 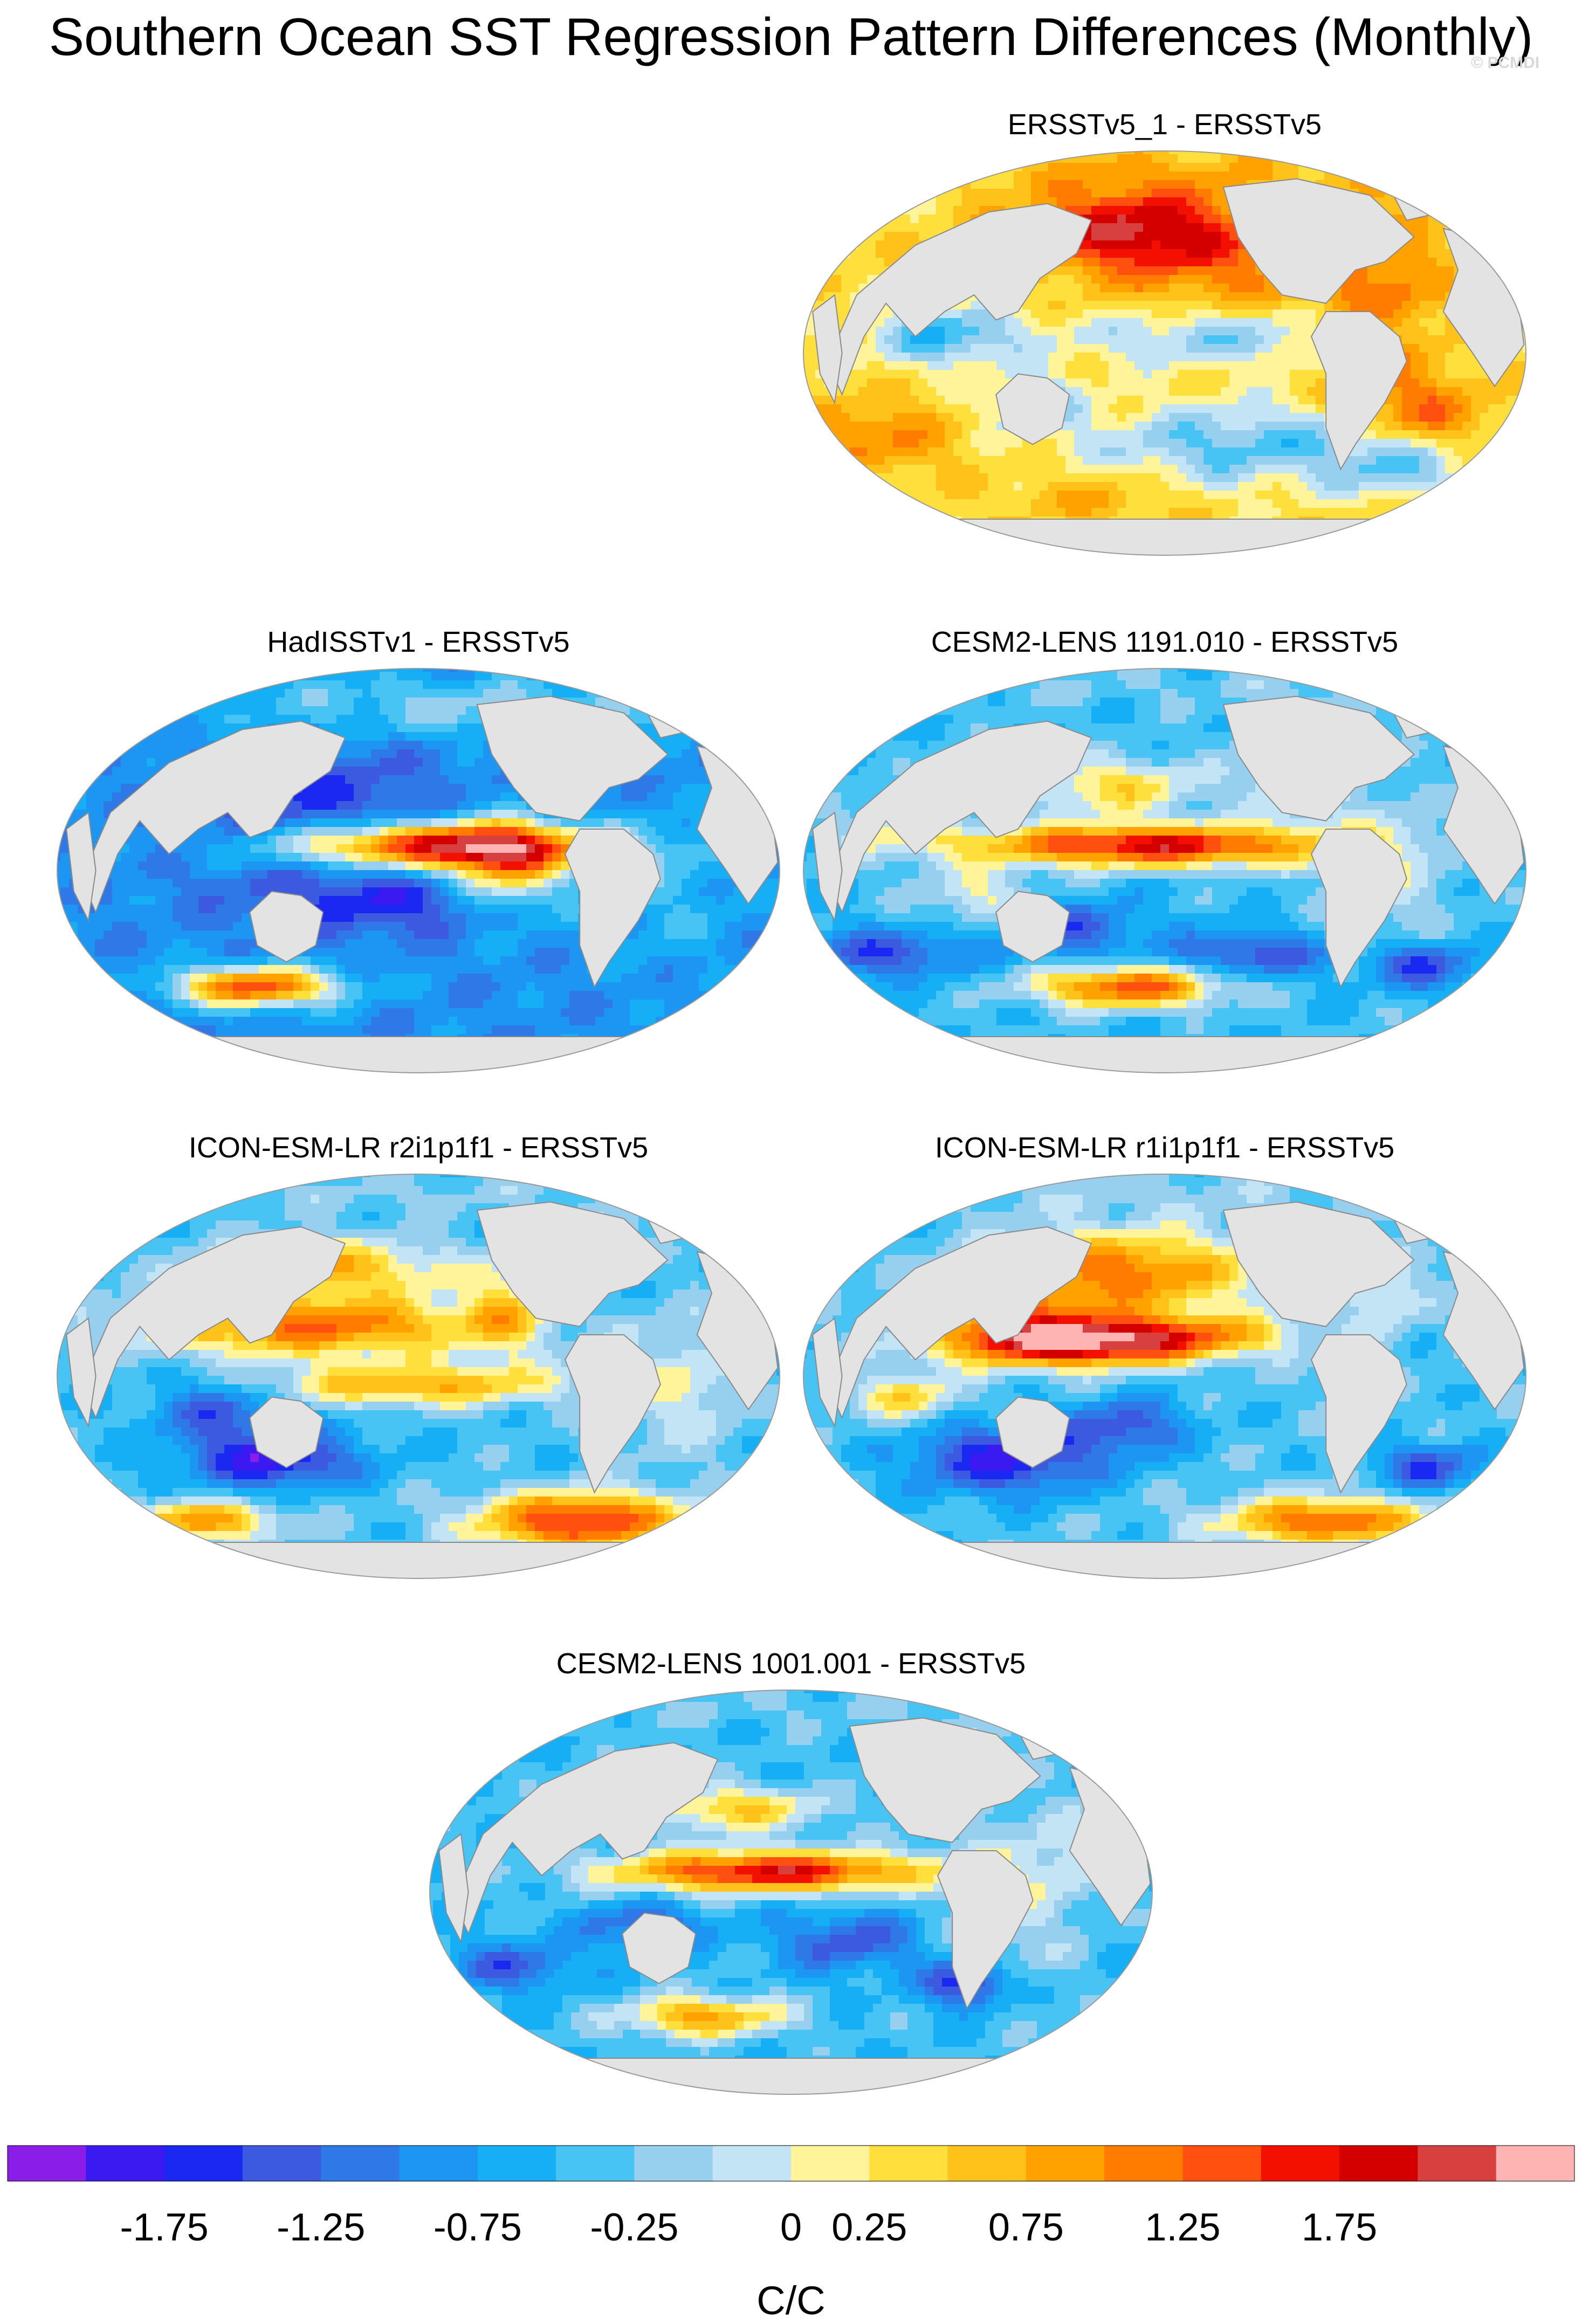 What do you see at coordinates (634, 2227) in the screenshot?
I see `colorbar-tick-label: -0.25` at bounding box center [634, 2227].